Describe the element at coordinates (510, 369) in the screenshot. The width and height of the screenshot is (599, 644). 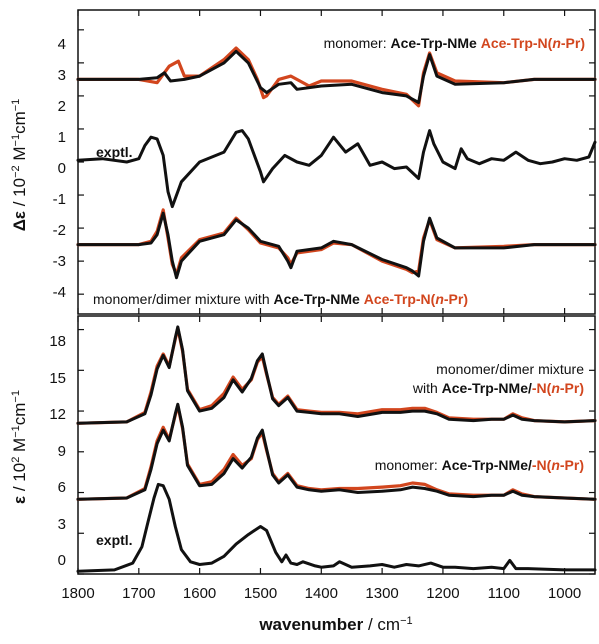
I see `bottom-mixture-legend-line1: monomer/dimer mixture` at that location.